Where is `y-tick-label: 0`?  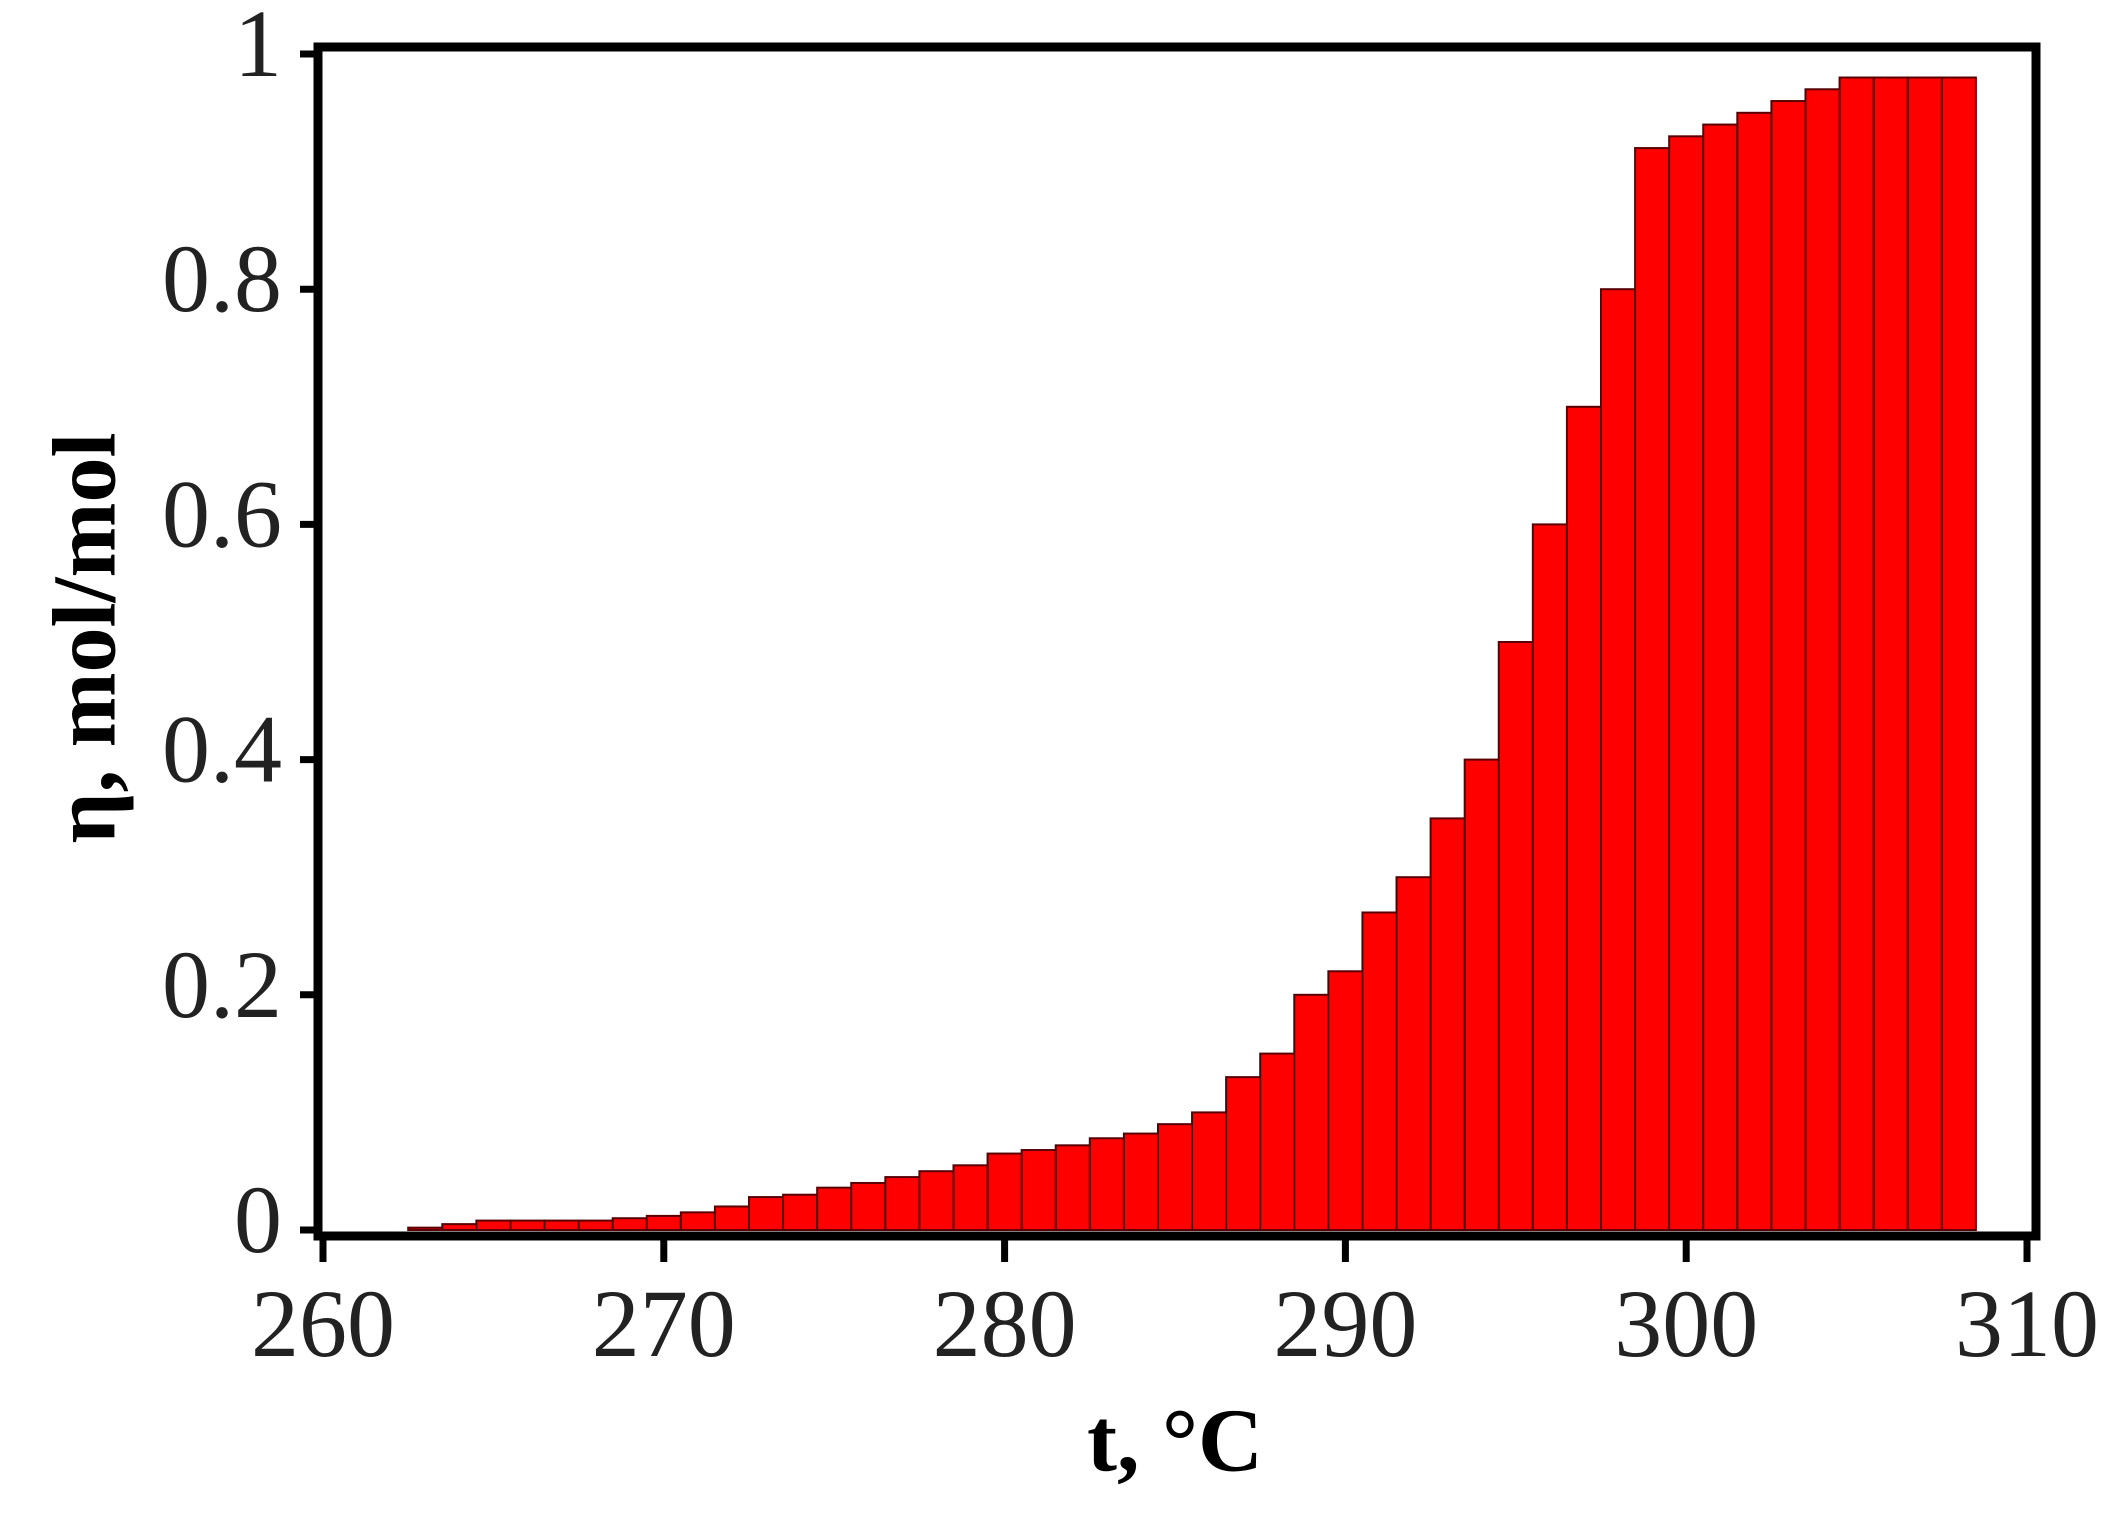
y-tick-label: 0 is located at coordinates (258, 1219).